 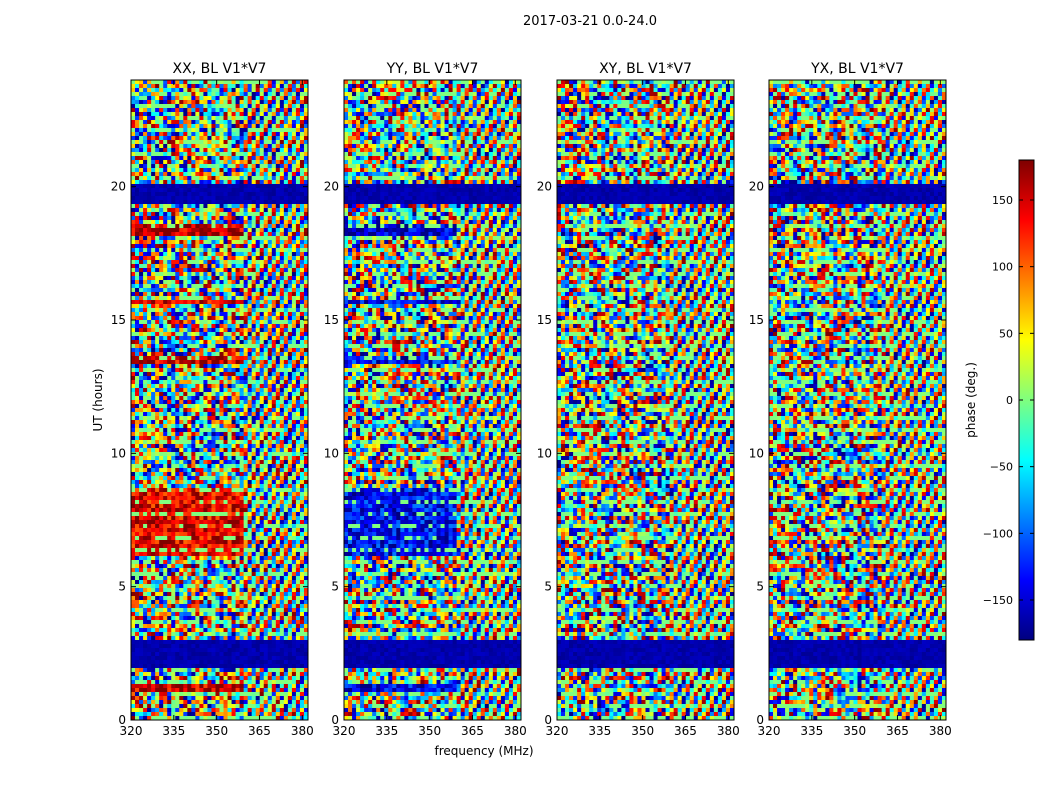 What do you see at coordinates (998, 533) in the screenshot?
I see `colorbar-tick-label: −100` at bounding box center [998, 533].